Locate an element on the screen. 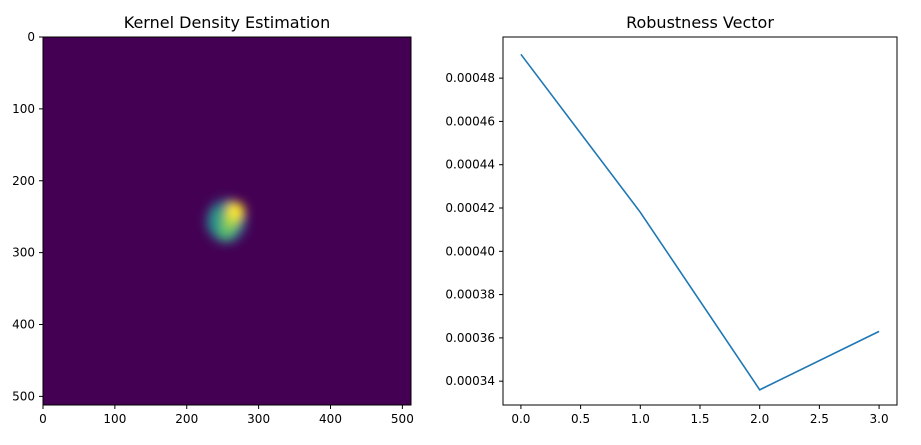  x-tick-label: 500 is located at coordinates (402, 419).